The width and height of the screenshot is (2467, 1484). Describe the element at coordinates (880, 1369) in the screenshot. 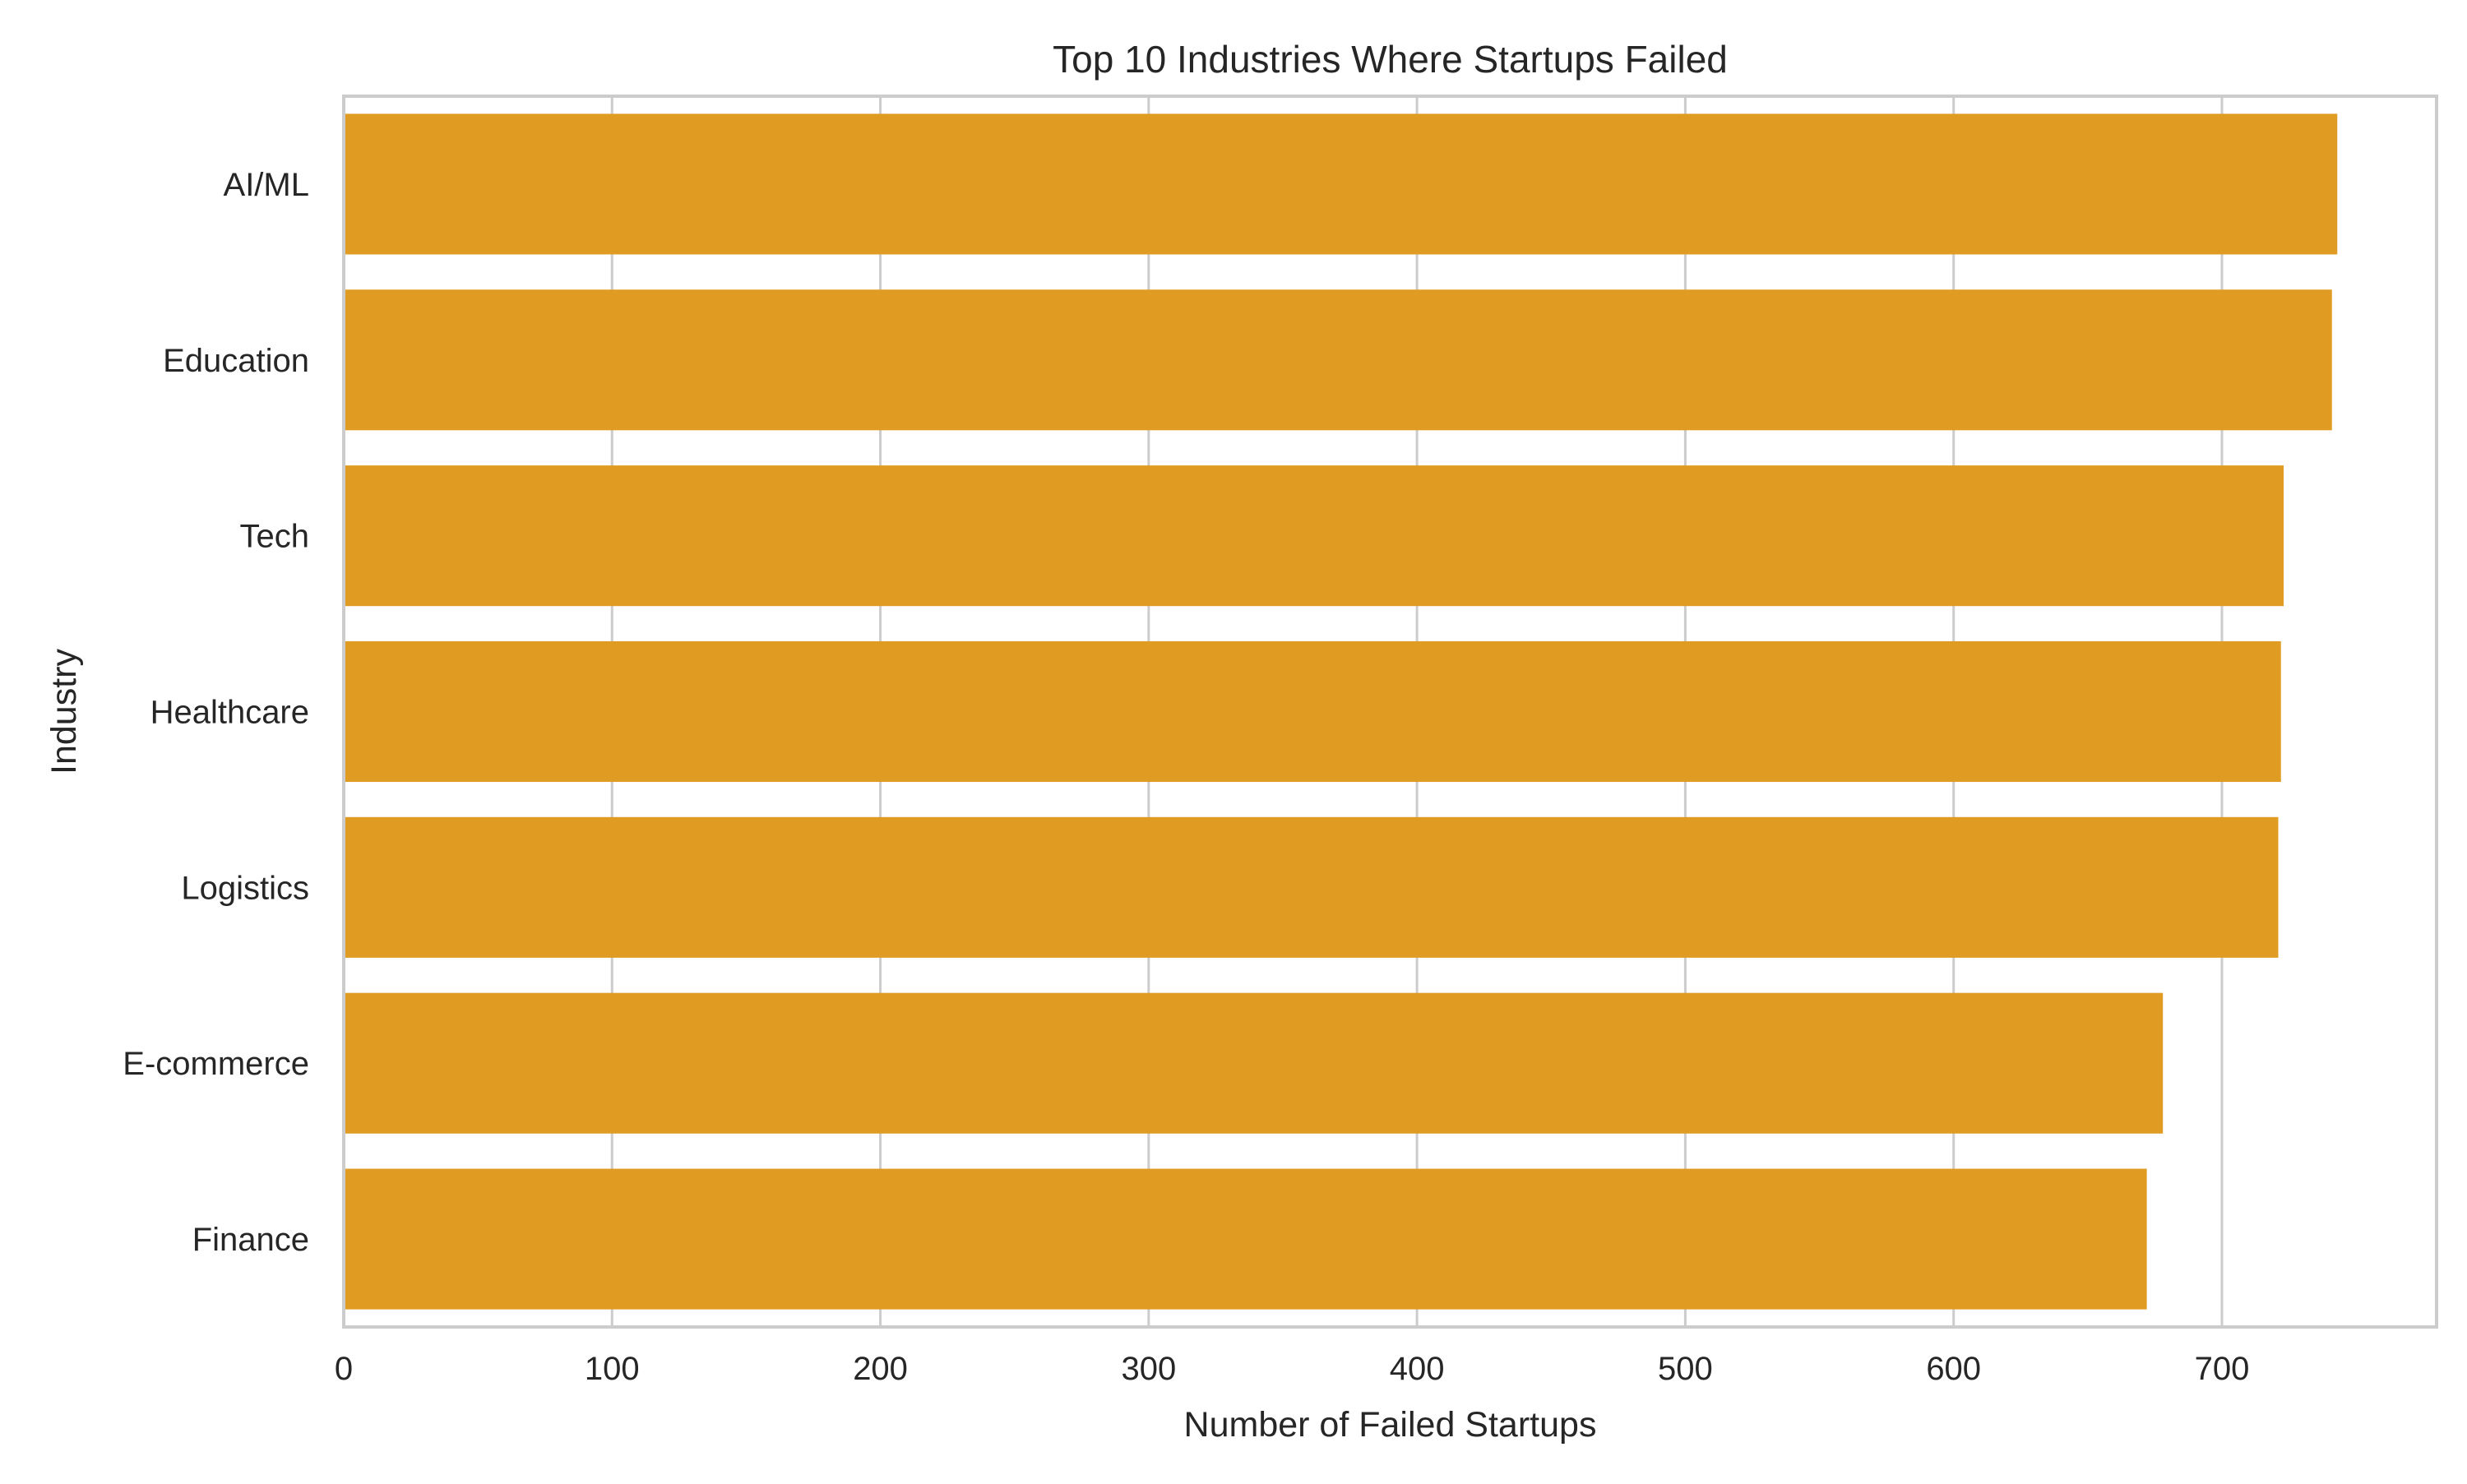

I see `x-tick-label: 200` at that location.